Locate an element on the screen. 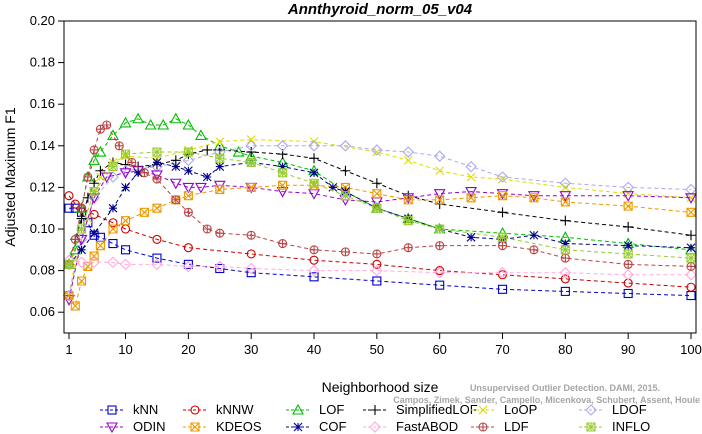  legend-marker-fastabod is located at coordinates (375, 427).